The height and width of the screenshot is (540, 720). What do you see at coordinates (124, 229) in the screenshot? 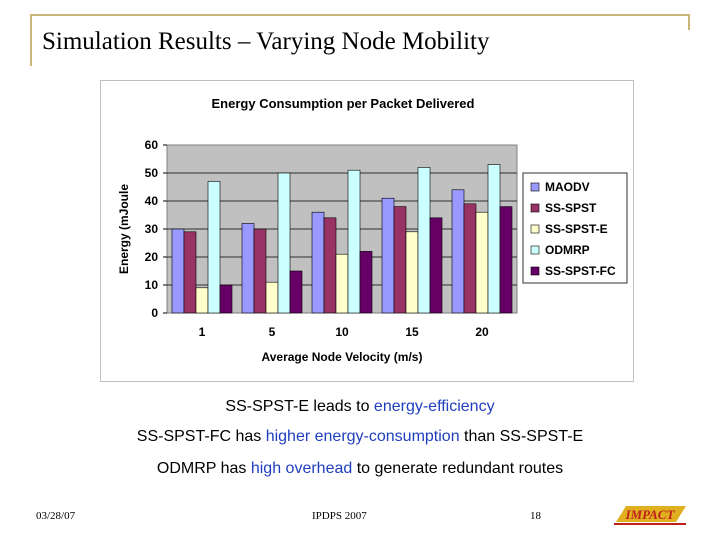
I see `y-axis-title: Energy (mJoule` at bounding box center [124, 229].